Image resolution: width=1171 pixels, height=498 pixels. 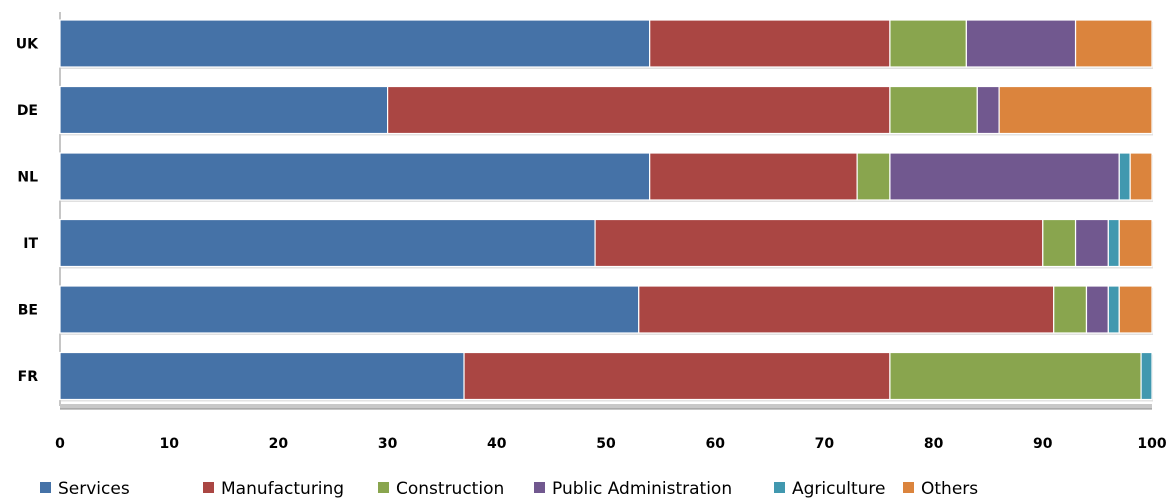 What do you see at coordinates (928, 43) in the screenshot?
I see `bar-uk-construction` at bounding box center [928, 43].